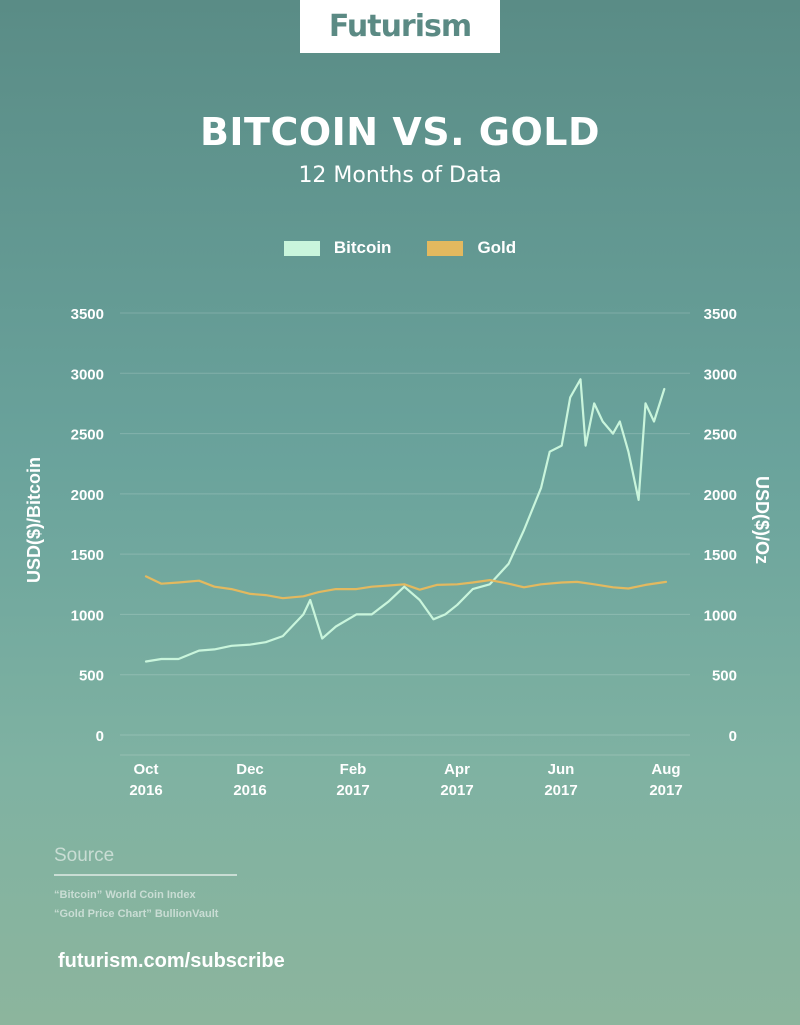 This screenshot has width=800, height=1025. Describe the element at coordinates (34, 520) in the screenshot. I see `y-axis-label-left: USD($)/Bitcoin` at that location.